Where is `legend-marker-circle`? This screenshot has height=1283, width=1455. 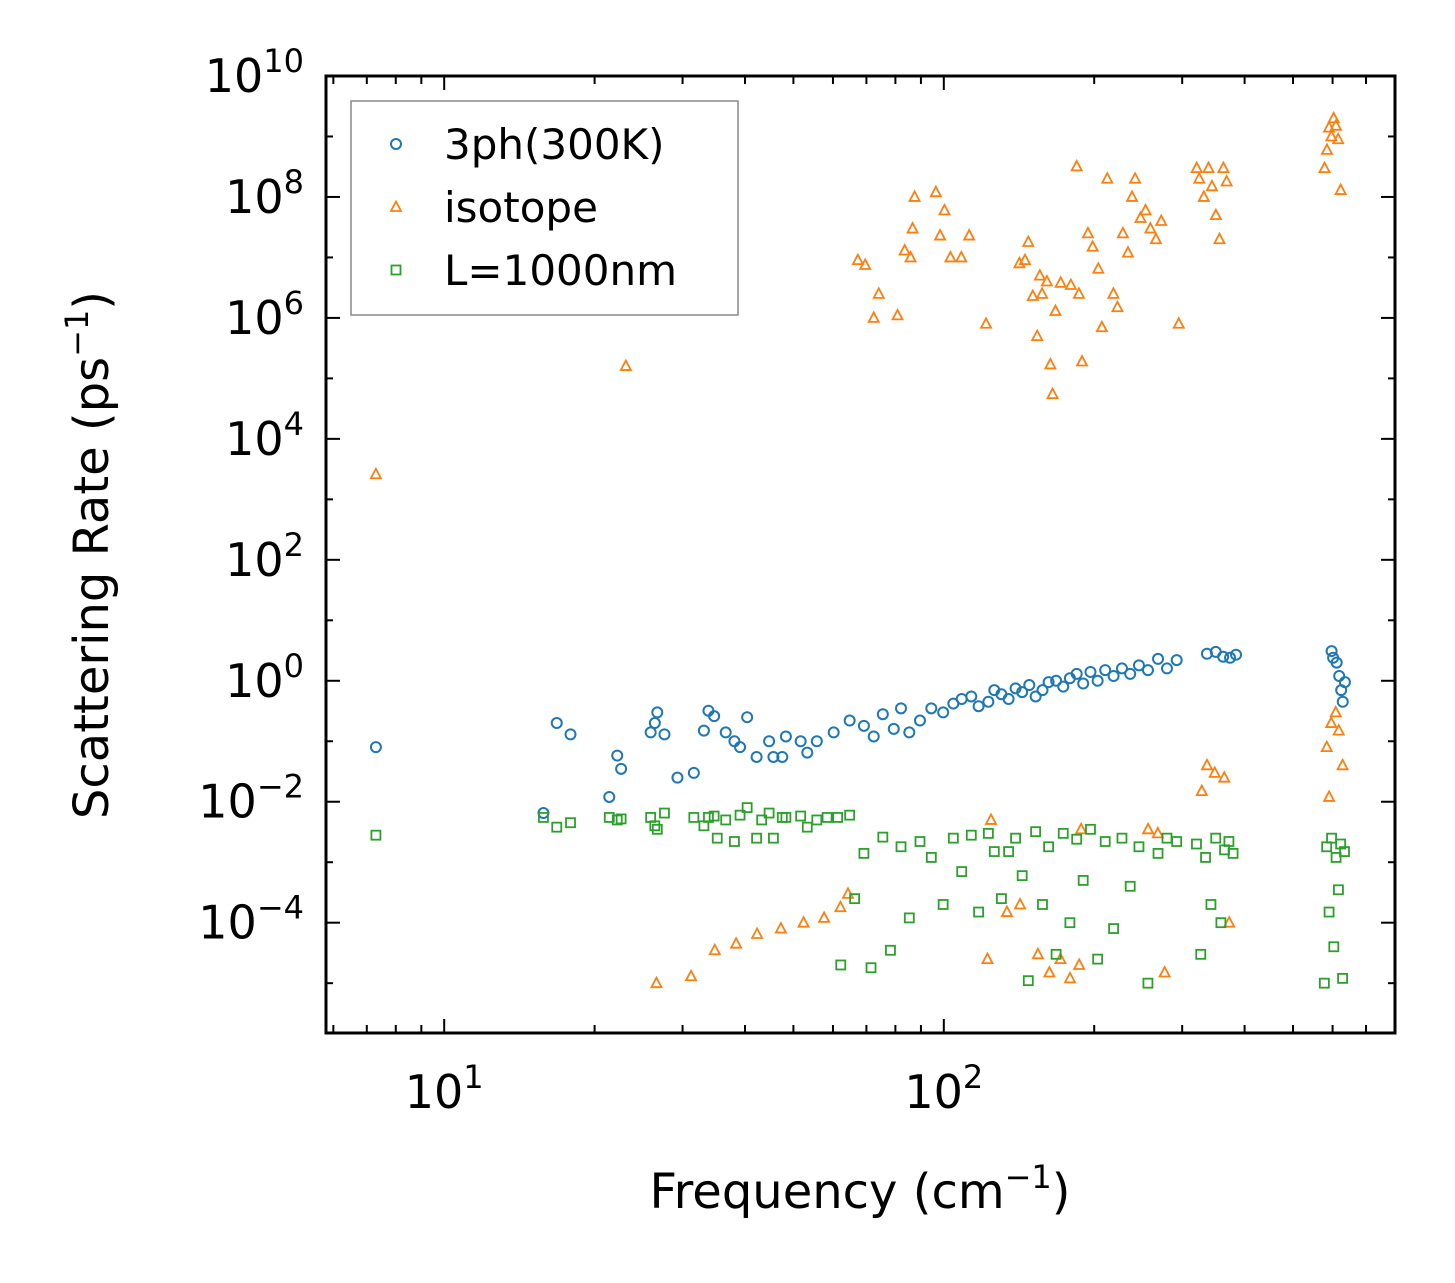 legend-marker-circle is located at coordinates (396, 144).